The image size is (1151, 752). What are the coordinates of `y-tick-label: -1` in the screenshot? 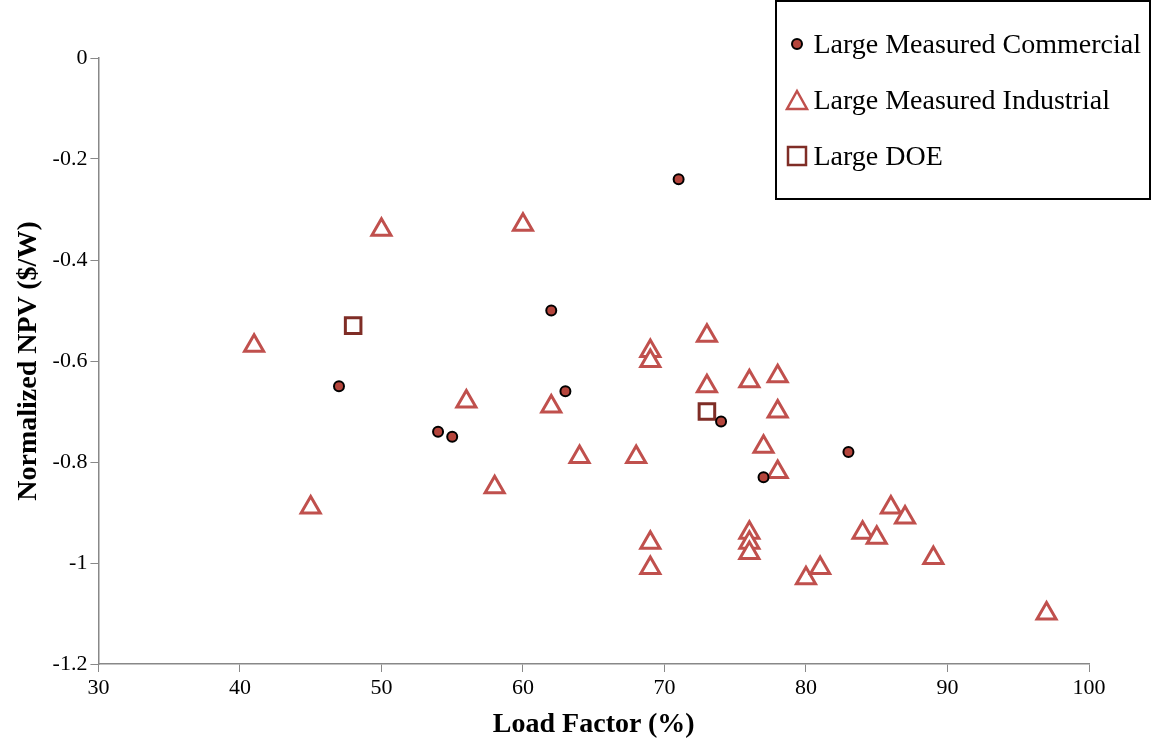 It's located at (78, 561).